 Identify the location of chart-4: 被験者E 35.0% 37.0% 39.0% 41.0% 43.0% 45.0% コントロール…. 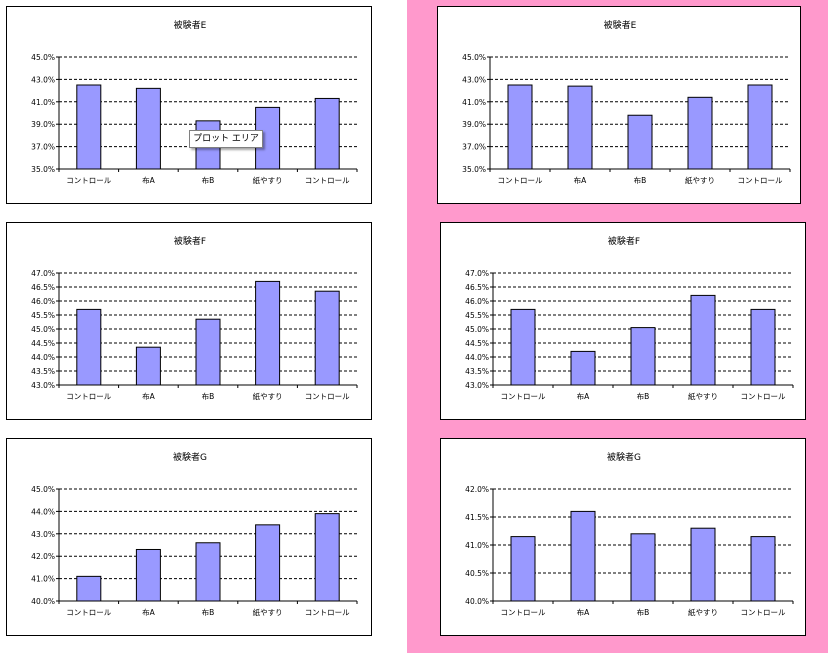
(619, 105).